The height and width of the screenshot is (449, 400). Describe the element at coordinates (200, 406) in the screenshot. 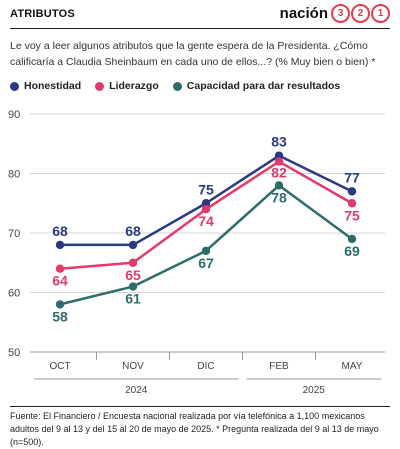

I see `footer-divider` at that location.